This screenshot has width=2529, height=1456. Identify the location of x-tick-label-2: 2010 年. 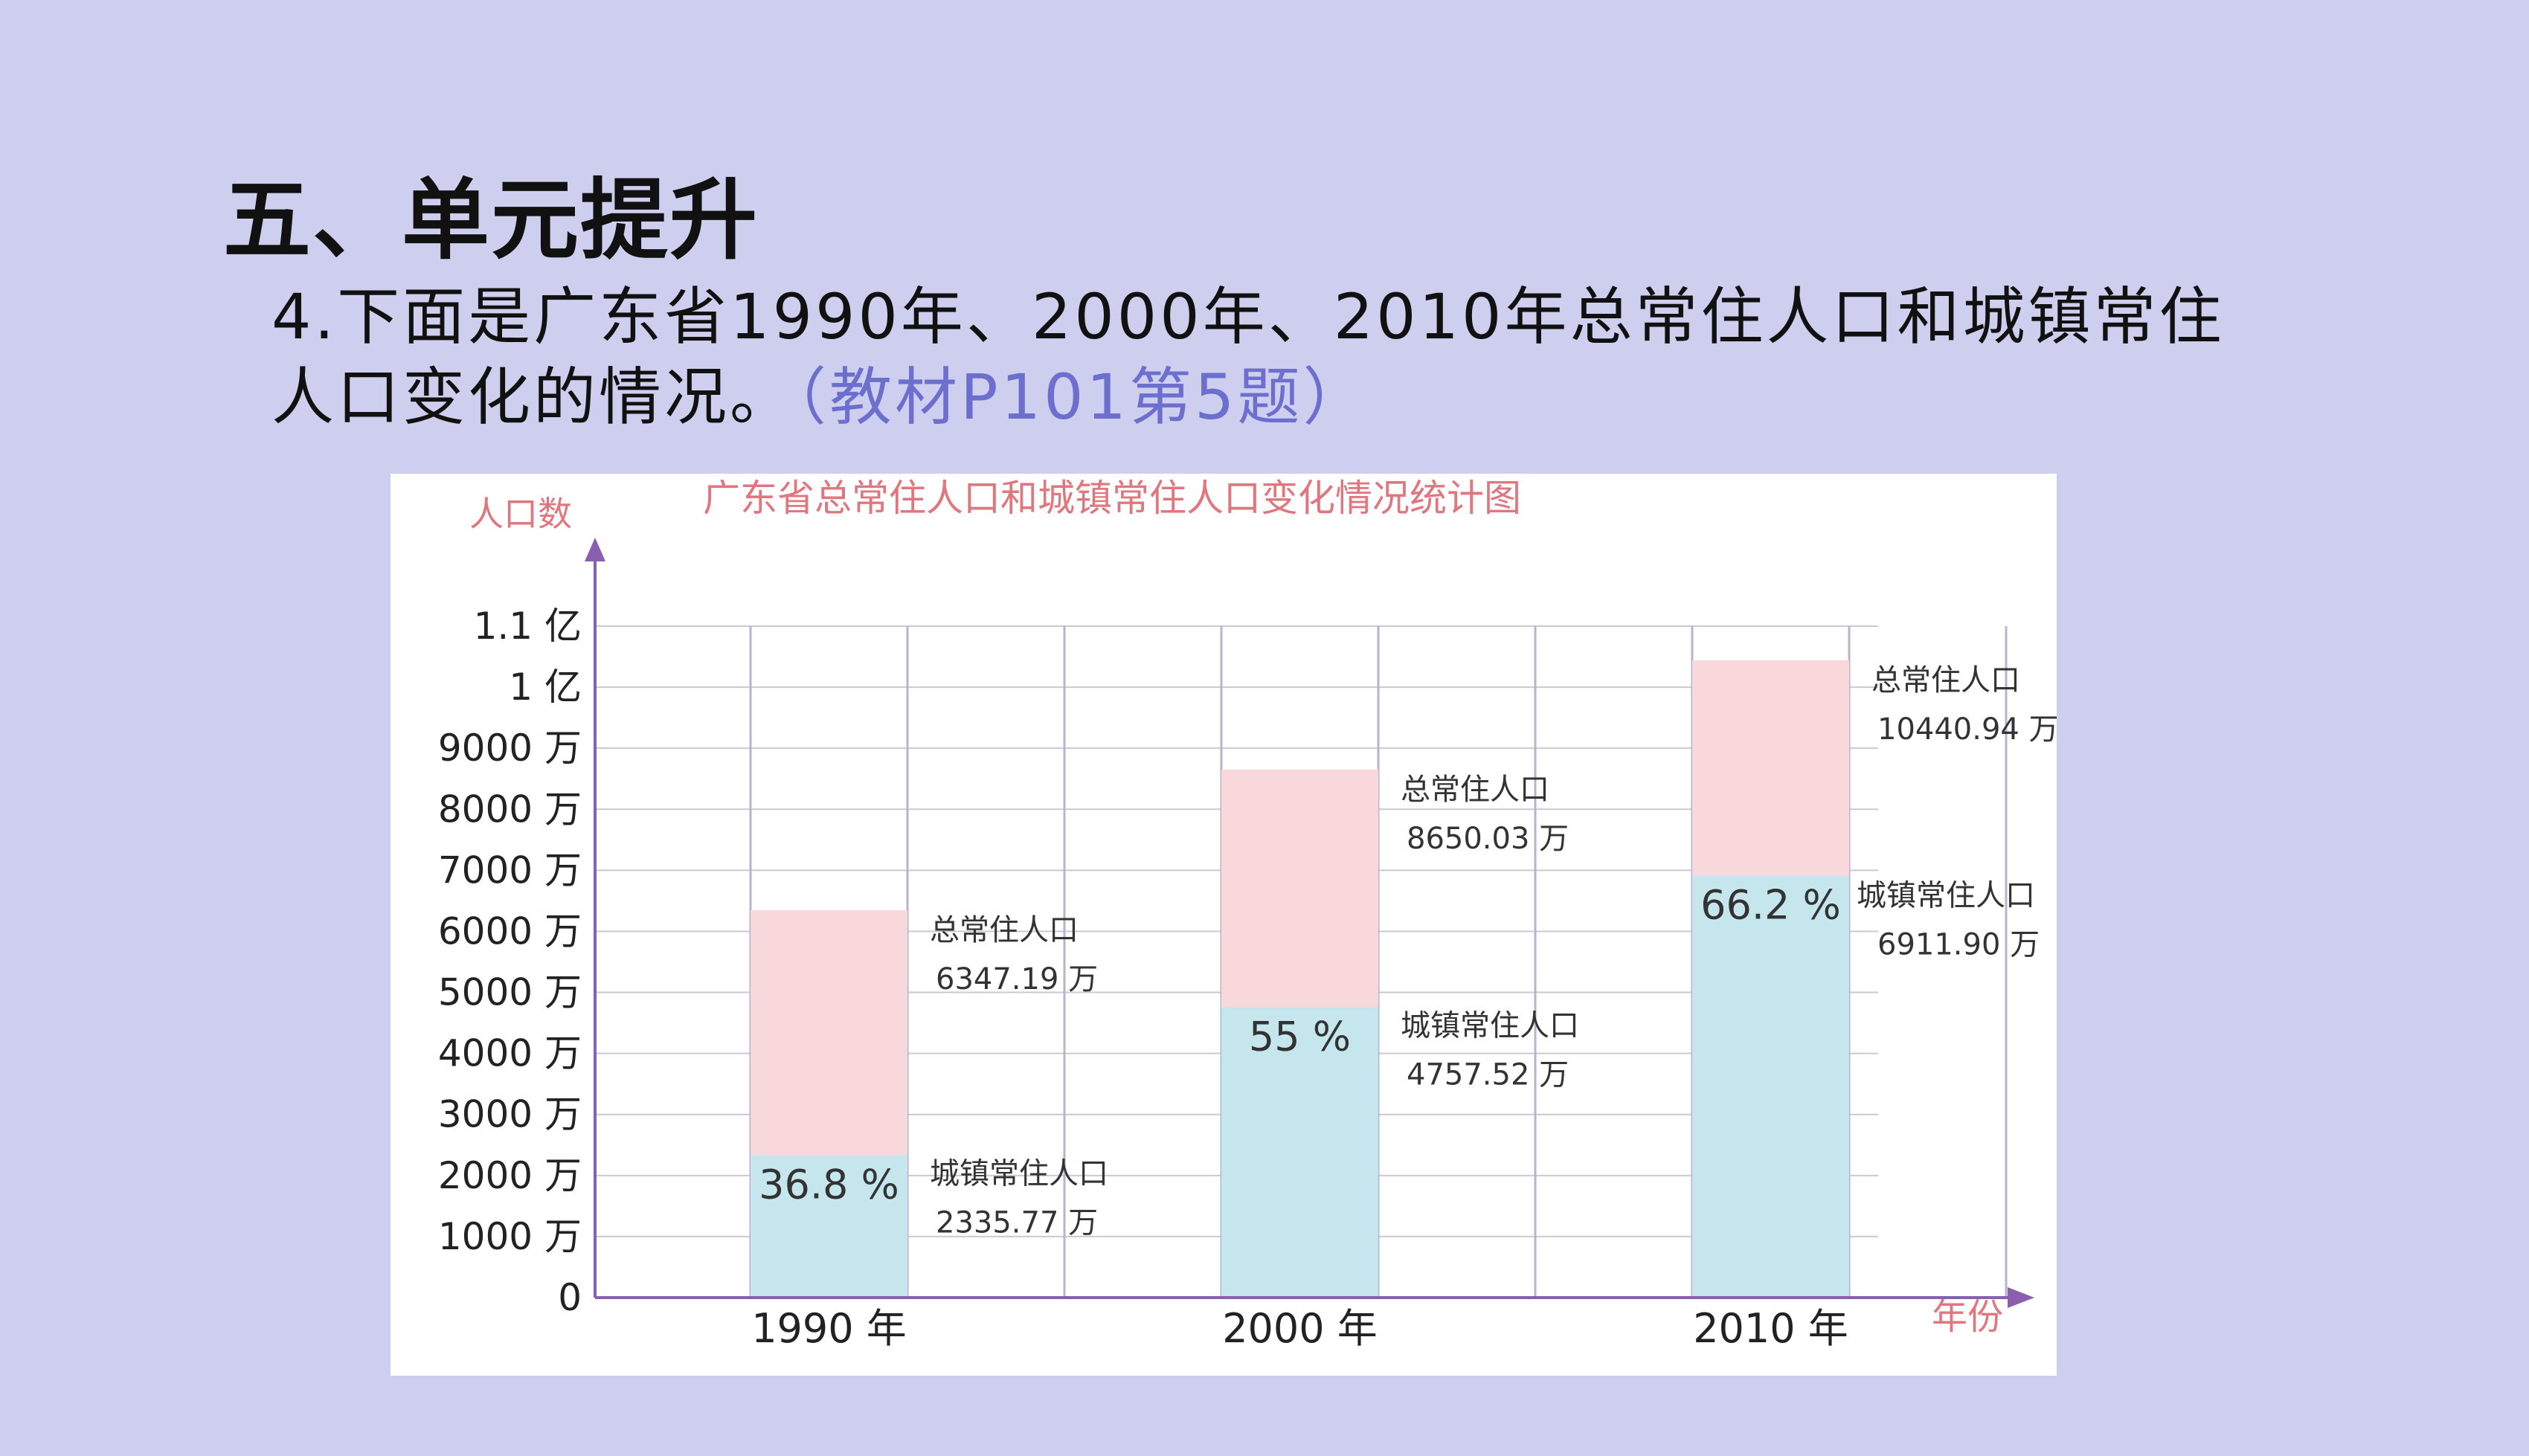
(1770, 1328).